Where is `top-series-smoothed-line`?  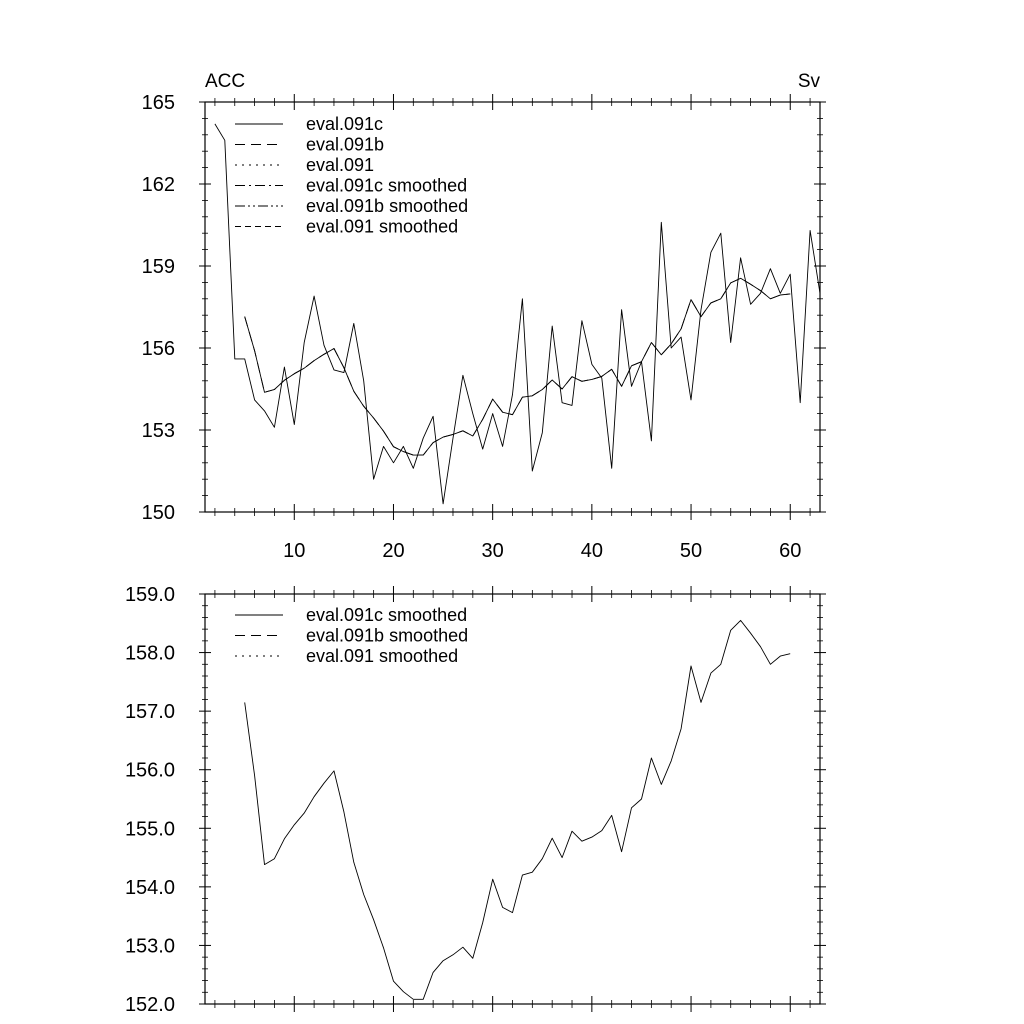 top-series-smoothed-line is located at coordinates (517, 366).